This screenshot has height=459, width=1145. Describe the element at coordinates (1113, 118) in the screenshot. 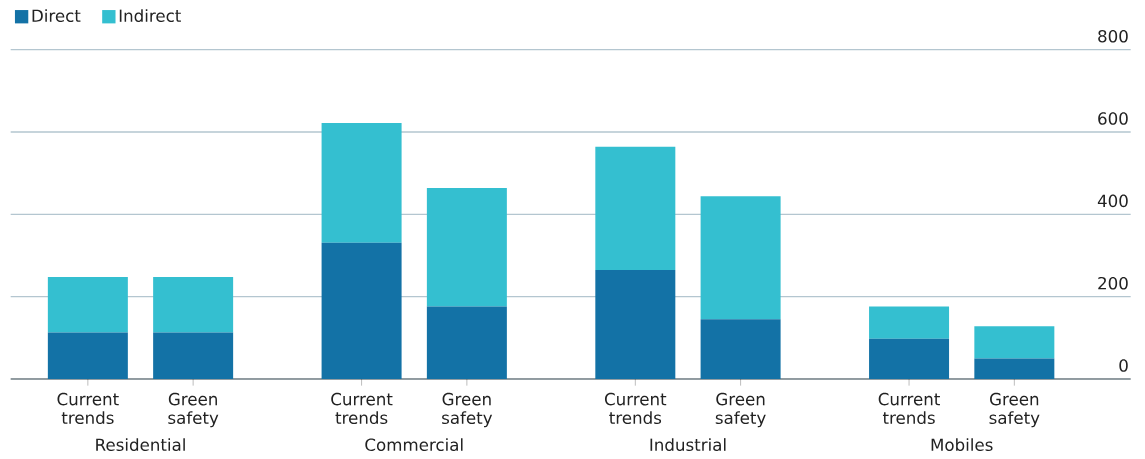

I see `y-tick-label: 600` at that location.